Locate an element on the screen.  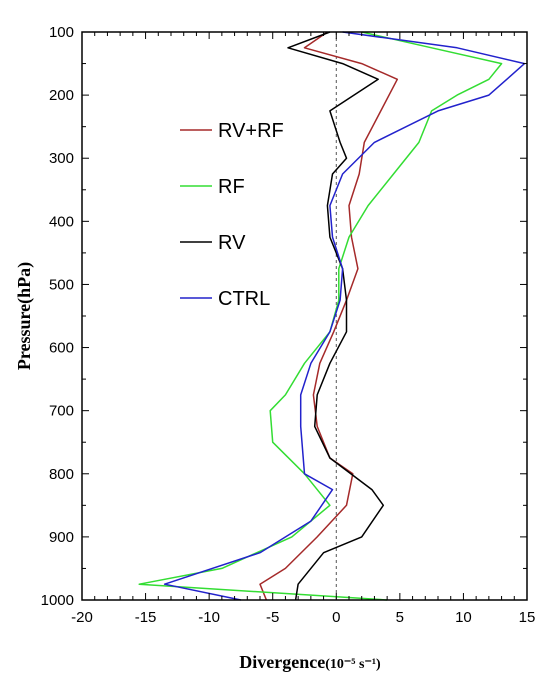
y-tick-label: 500 is located at coordinates (61, 284).